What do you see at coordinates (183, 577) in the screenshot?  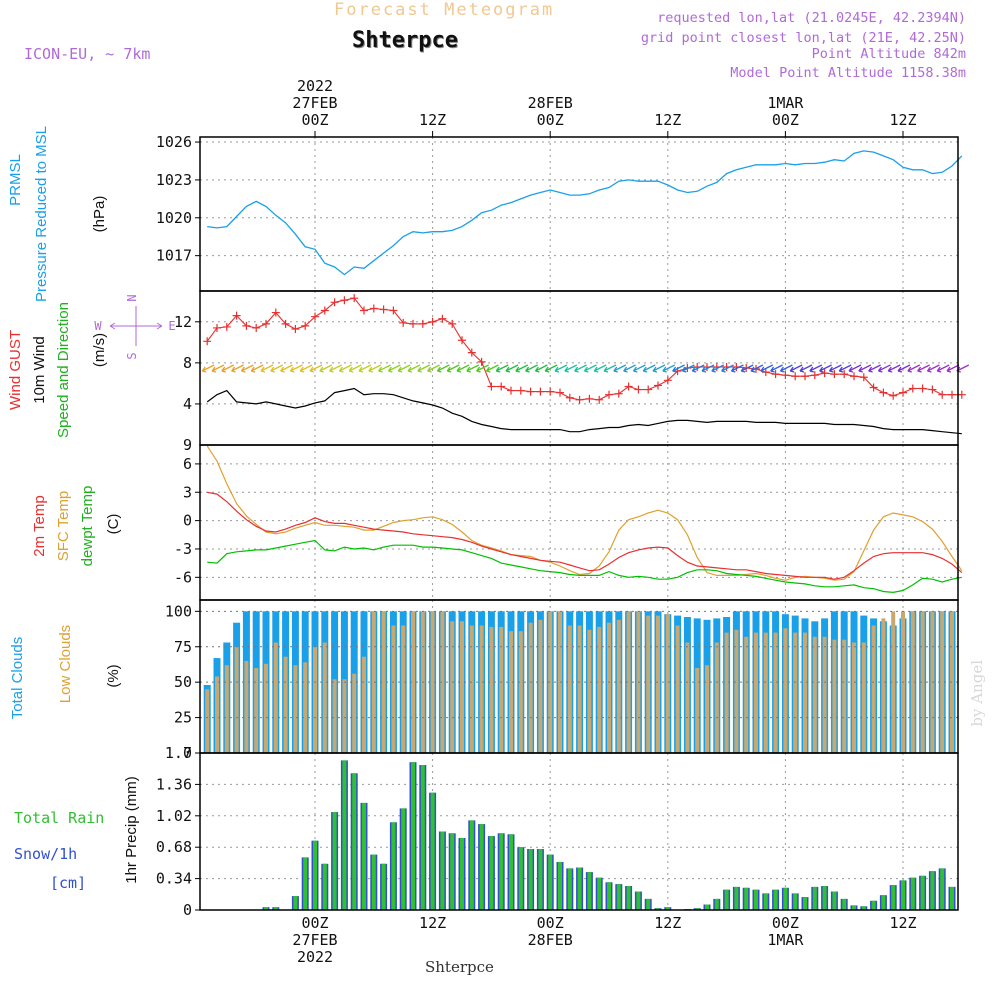 I see `y-tick-label: -6` at bounding box center [183, 577].